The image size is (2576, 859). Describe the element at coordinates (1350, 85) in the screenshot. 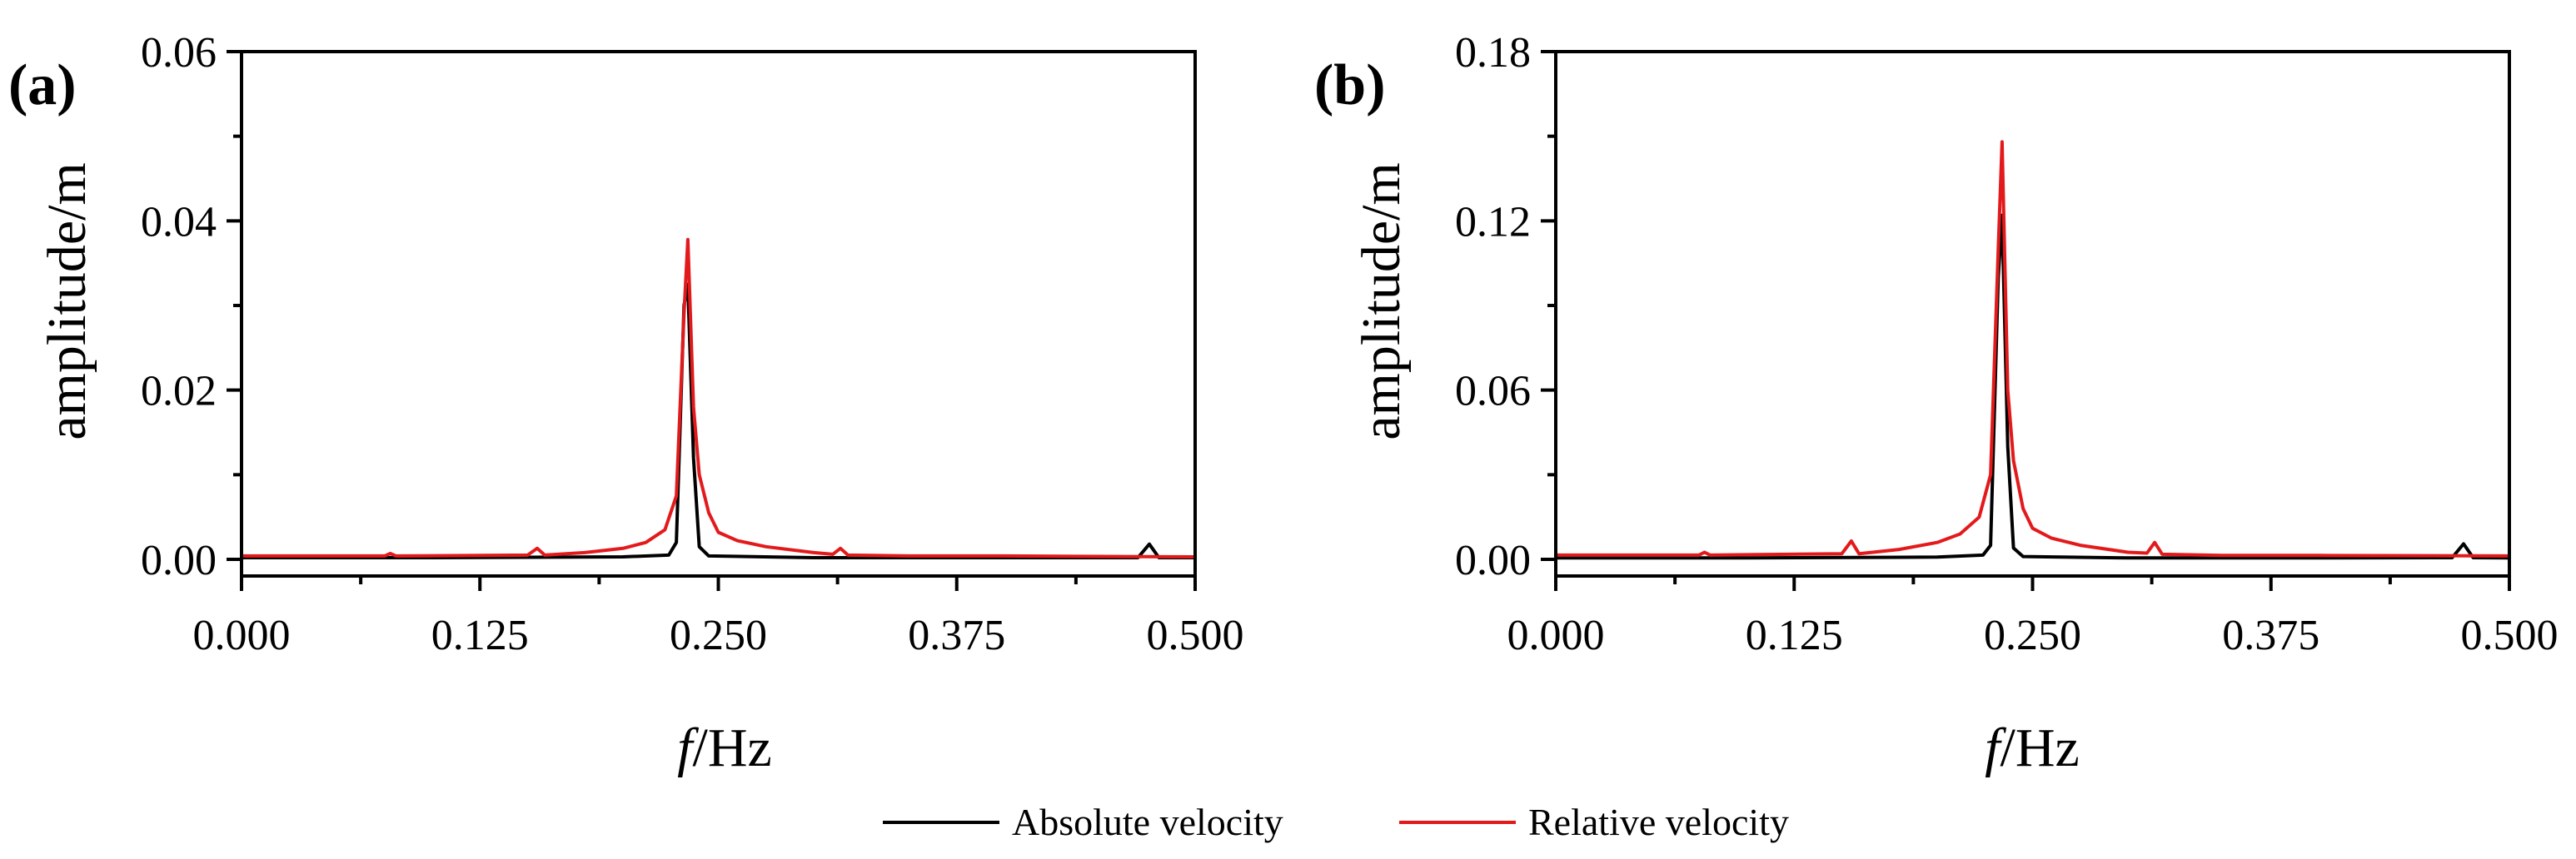

I see `panel-label-b: (b)` at that location.